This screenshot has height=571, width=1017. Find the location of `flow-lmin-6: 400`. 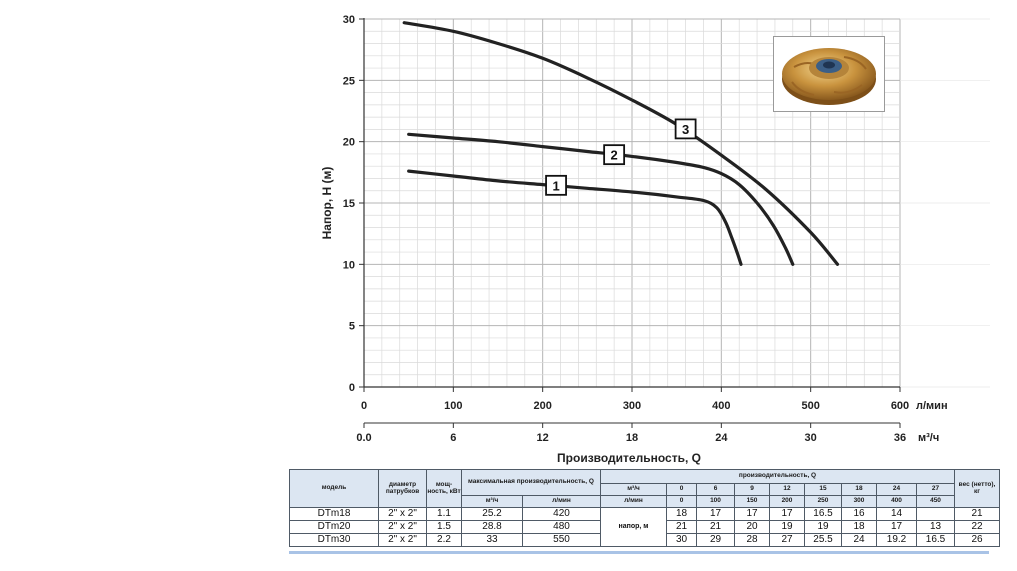

flow-lmin-6: 400 is located at coordinates (896, 501).